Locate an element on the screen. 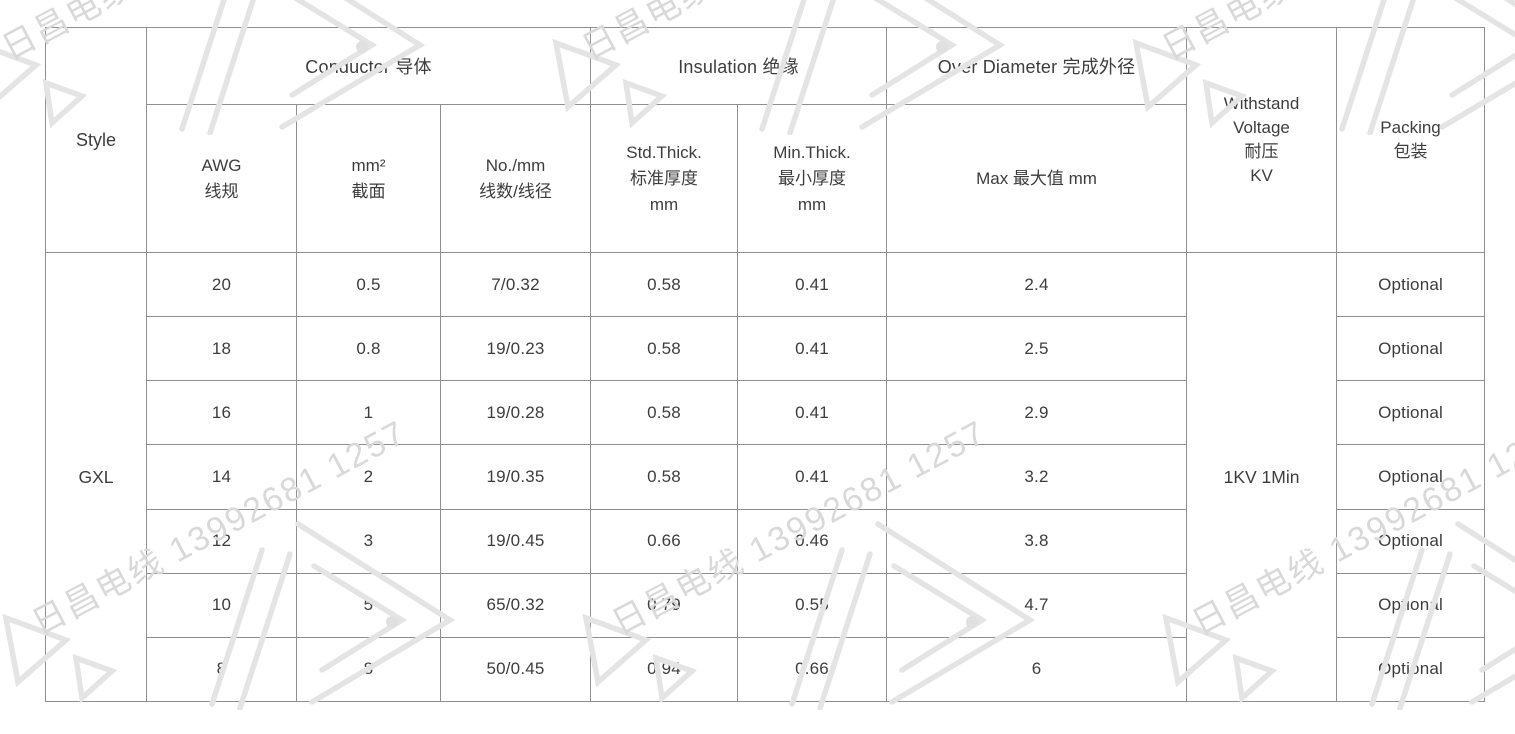  col-header-std-thick: Std.Thick. 标准厚度 mm is located at coordinates (664, 178).